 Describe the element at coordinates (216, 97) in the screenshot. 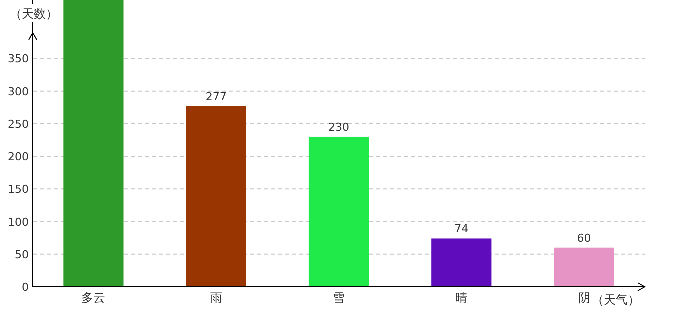

I see `data-label: 277` at that location.